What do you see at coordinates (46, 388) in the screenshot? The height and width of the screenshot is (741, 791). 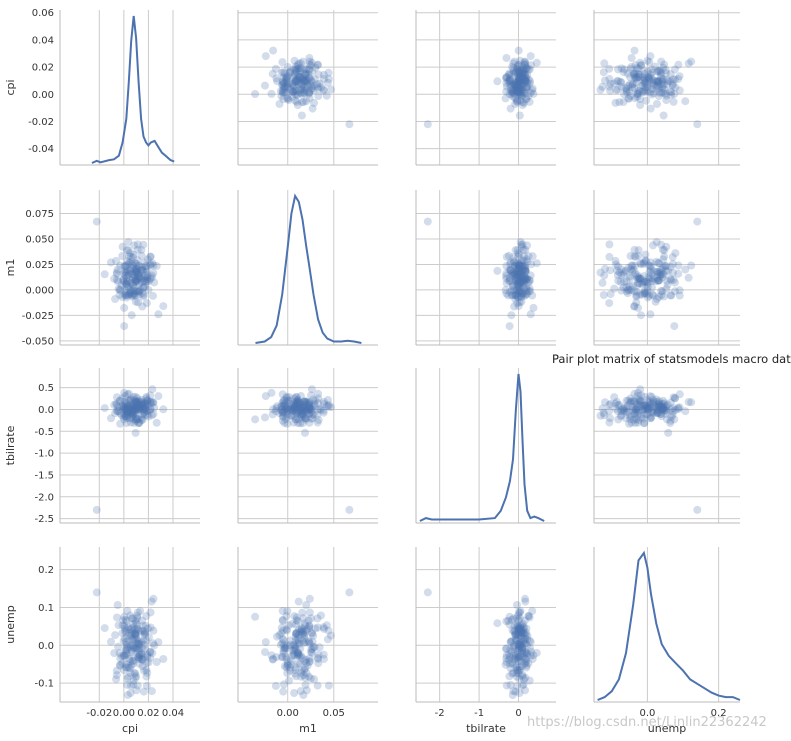 I see `y-tick-label: 0.5` at bounding box center [46, 388].